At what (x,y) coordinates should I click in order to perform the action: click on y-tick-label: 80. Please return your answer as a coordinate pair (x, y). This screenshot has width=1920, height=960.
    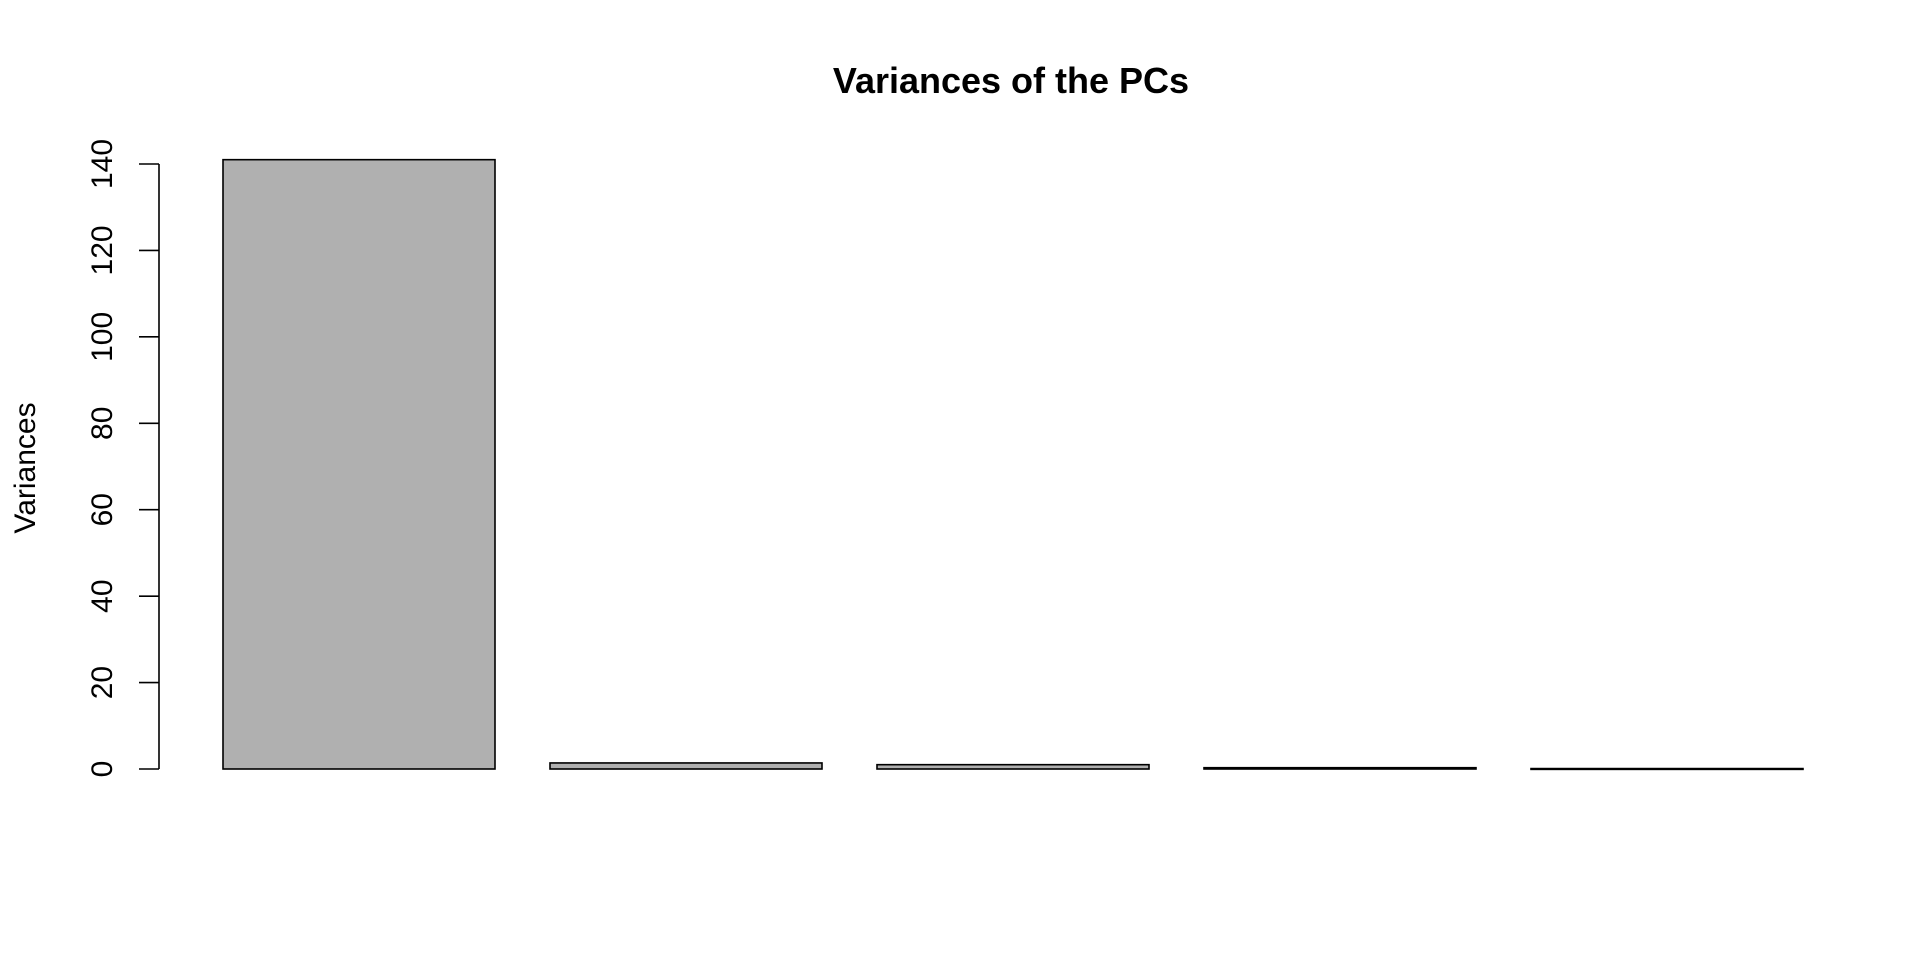
    Looking at the image, I should click on (102, 423).